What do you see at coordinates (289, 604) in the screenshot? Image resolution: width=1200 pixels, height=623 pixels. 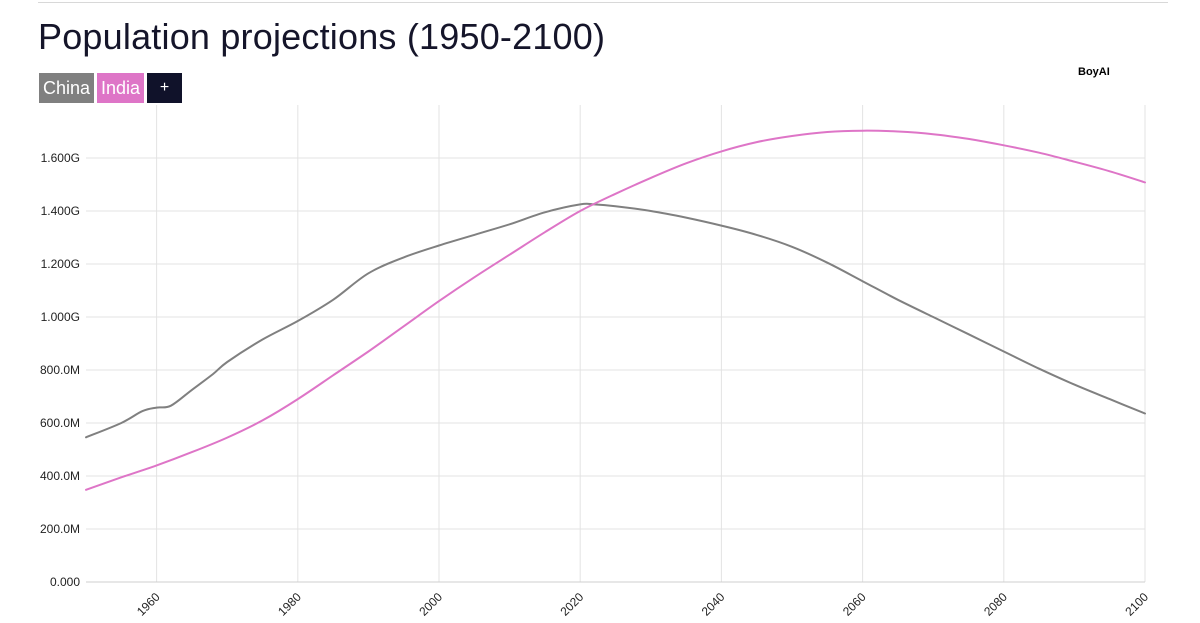 I see `x-tick-label: 1980` at bounding box center [289, 604].